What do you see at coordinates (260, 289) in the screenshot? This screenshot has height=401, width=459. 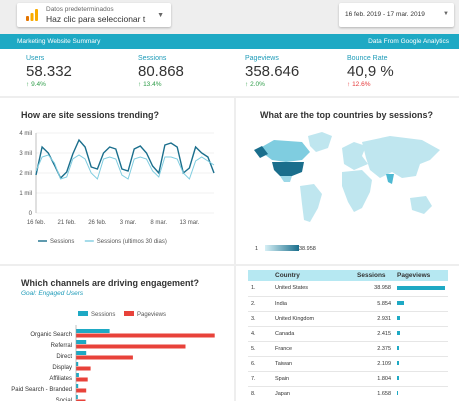 I see `row-rank: 1.` at bounding box center [260, 289].